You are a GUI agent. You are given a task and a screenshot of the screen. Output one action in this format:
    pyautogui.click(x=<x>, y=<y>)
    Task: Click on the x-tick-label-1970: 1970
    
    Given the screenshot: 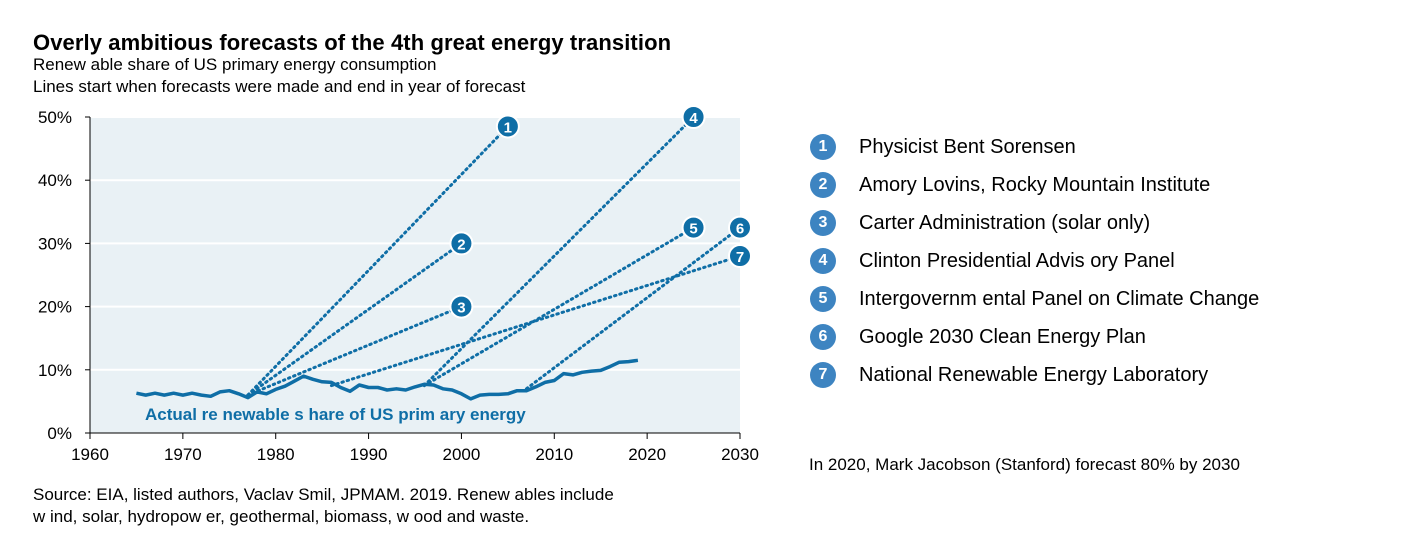 What is the action you would take?
    pyautogui.click(x=183, y=454)
    